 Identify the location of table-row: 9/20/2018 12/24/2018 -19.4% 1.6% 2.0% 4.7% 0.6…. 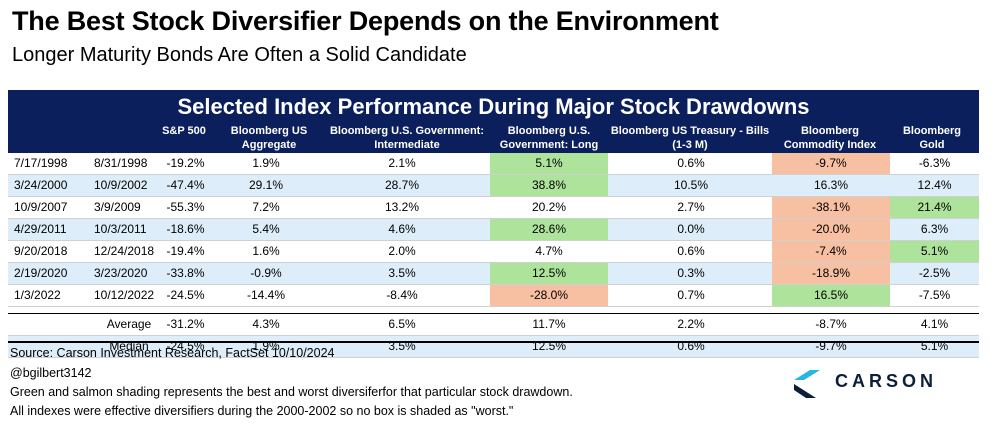
(493, 252).